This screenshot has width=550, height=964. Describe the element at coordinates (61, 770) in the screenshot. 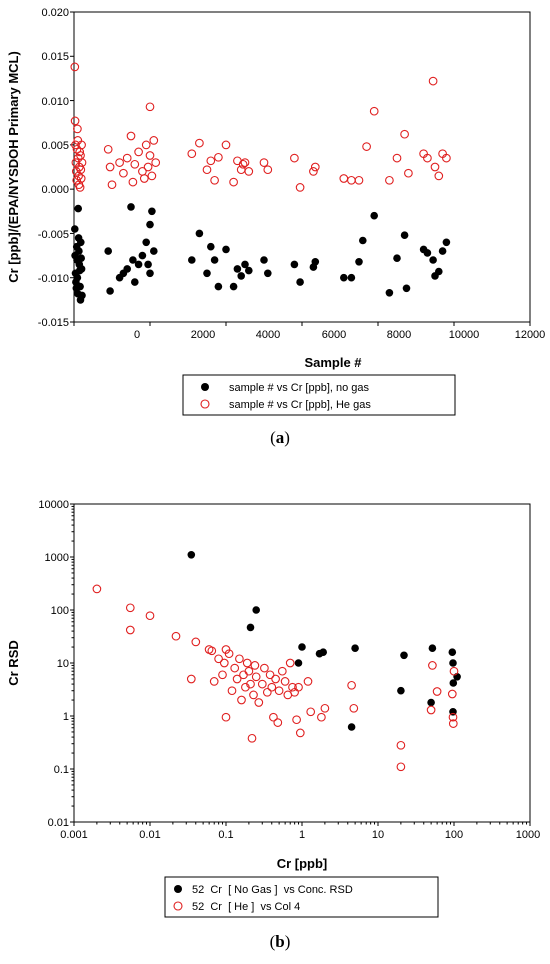

I see `y-tick-label: 0.1` at that location.